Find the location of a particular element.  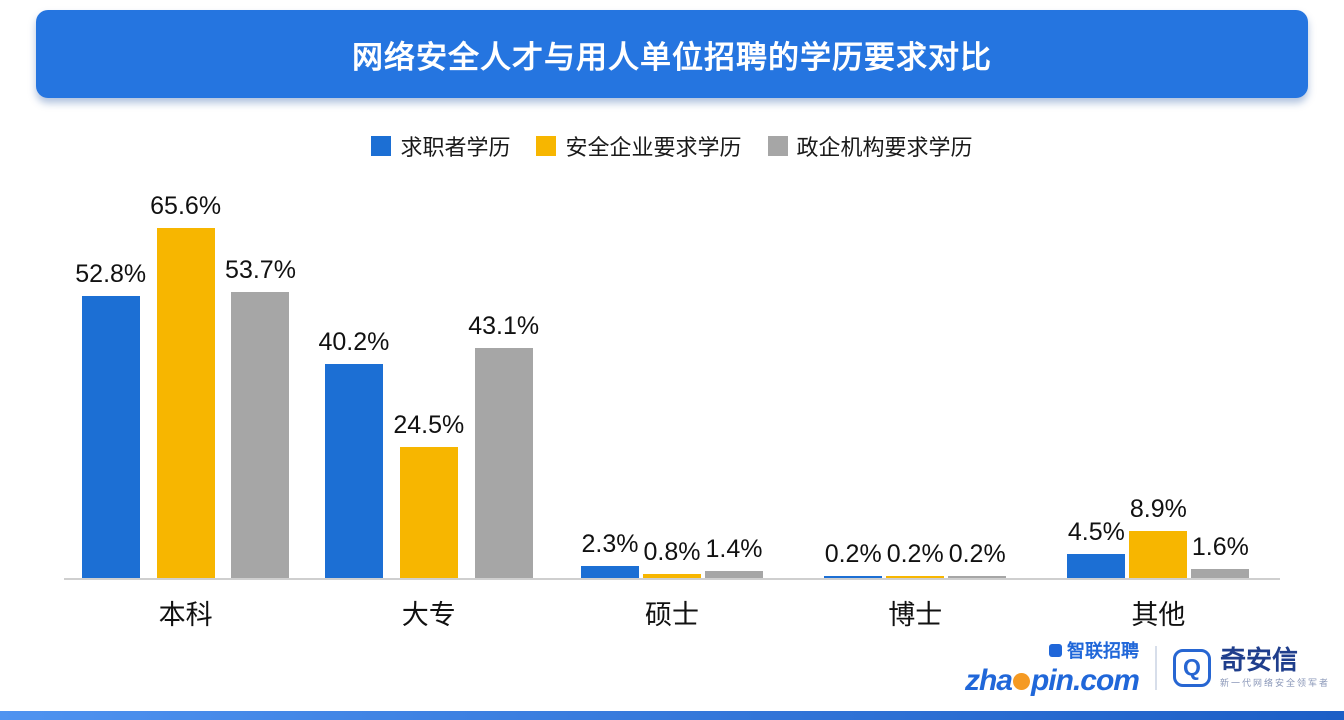

bar-column: 40.2% is located at coordinates (353, 453).